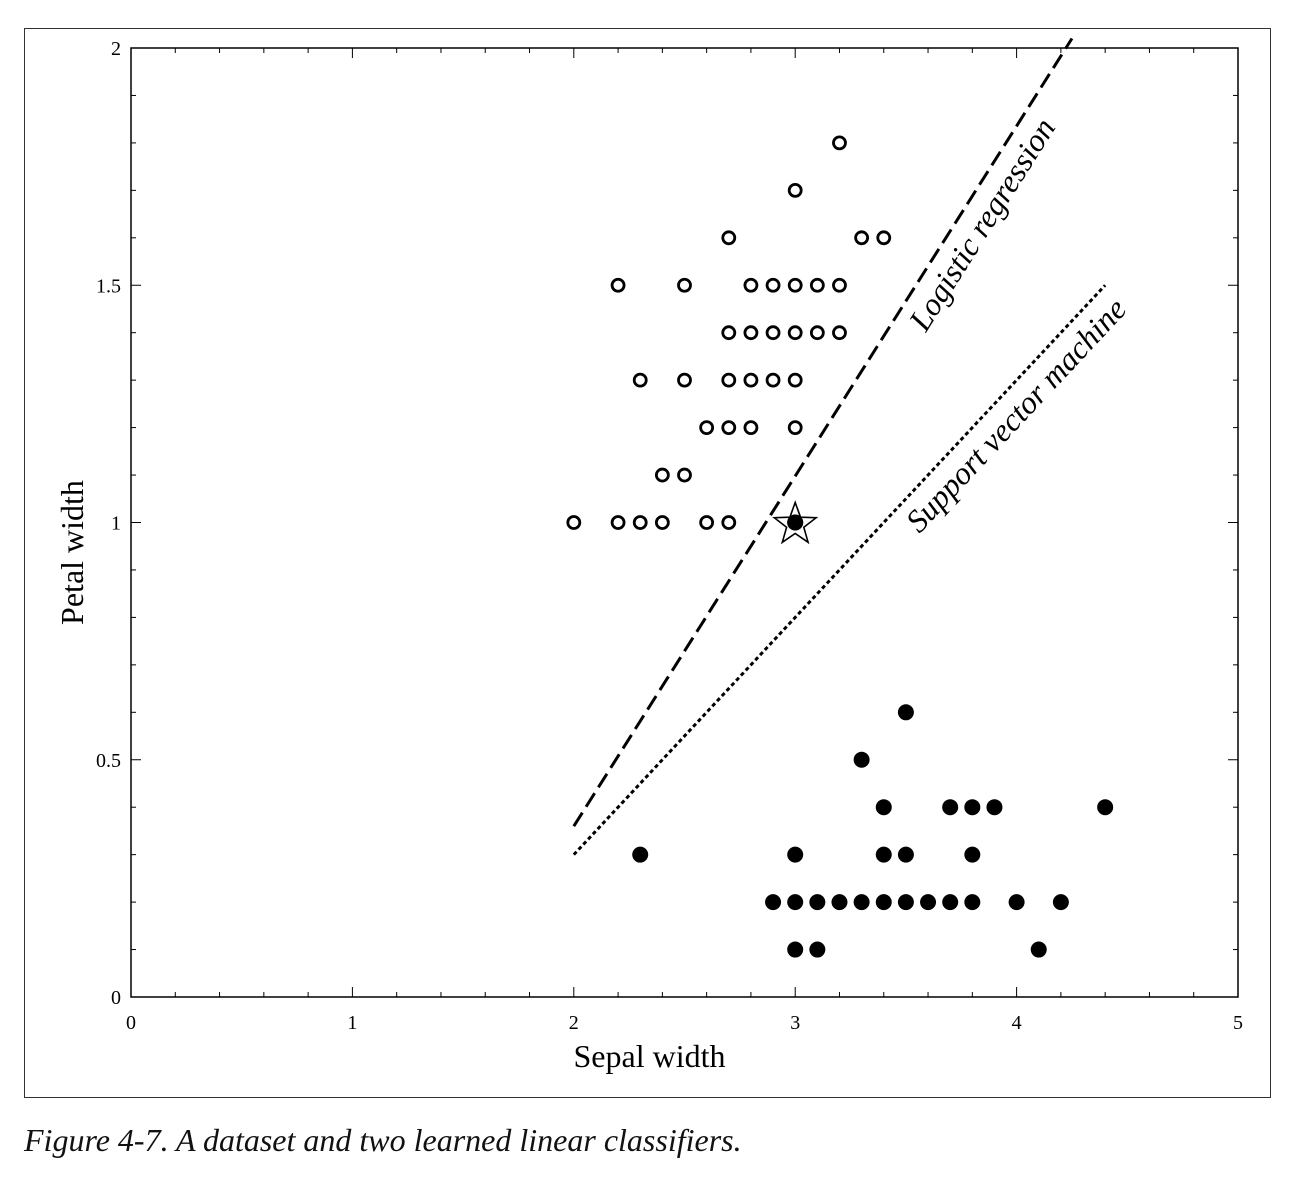 The height and width of the screenshot is (1188, 1302). What do you see at coordinates (116, 49) in the screenshot?
I see `y-tick-label: 2` at bounding box center [116, 49].